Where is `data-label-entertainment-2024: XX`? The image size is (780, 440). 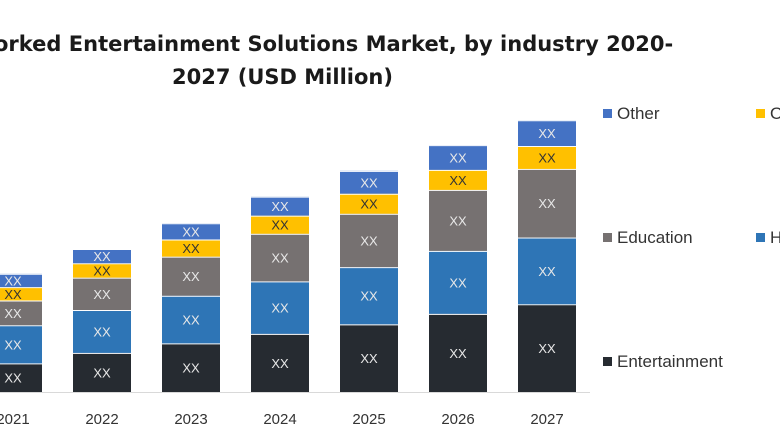 data-label-entertainment-2024: XX is located at coordinates (280, 363).